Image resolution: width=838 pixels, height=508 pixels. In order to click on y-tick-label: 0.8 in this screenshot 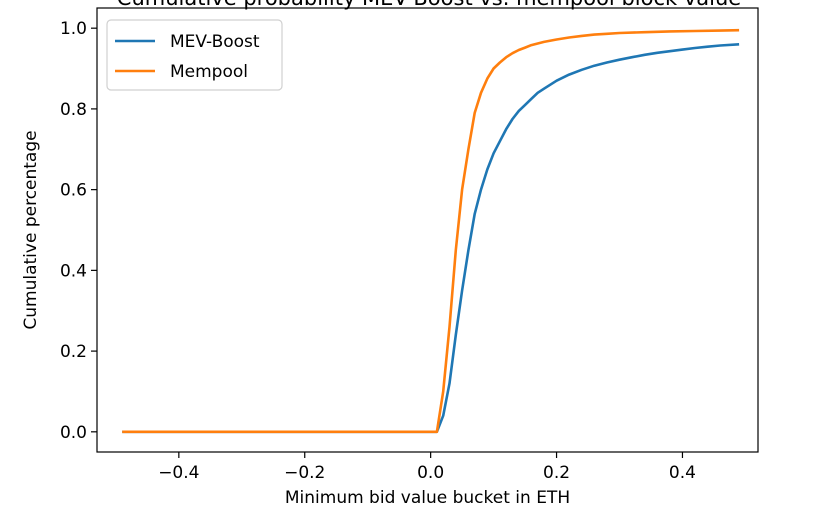, I will do `click(73, 110)`.